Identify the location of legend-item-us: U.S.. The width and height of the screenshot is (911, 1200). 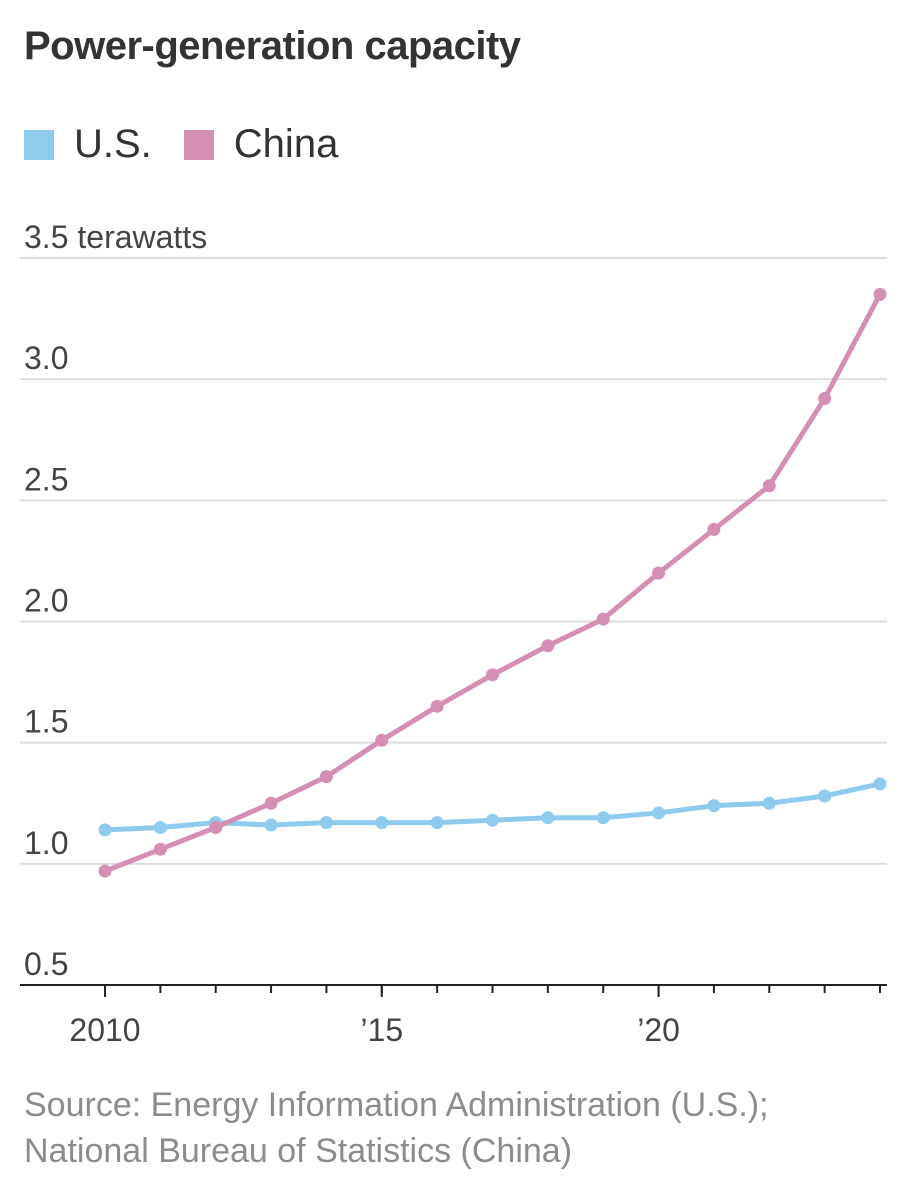
(88, 144).